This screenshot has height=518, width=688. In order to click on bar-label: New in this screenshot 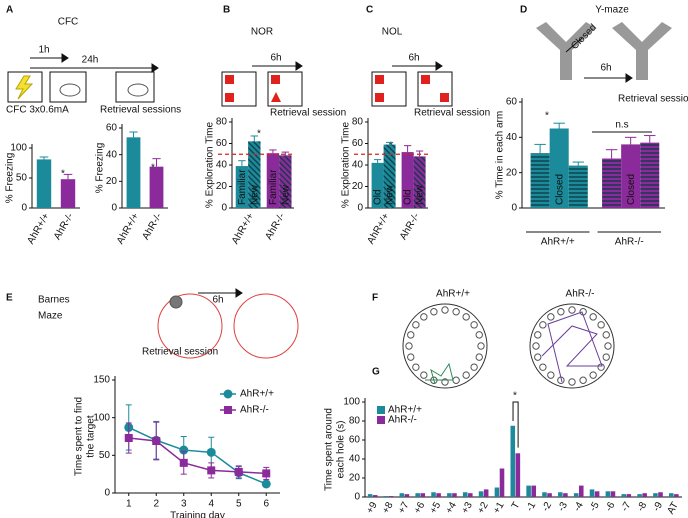, I will do `click(285, 194)`.